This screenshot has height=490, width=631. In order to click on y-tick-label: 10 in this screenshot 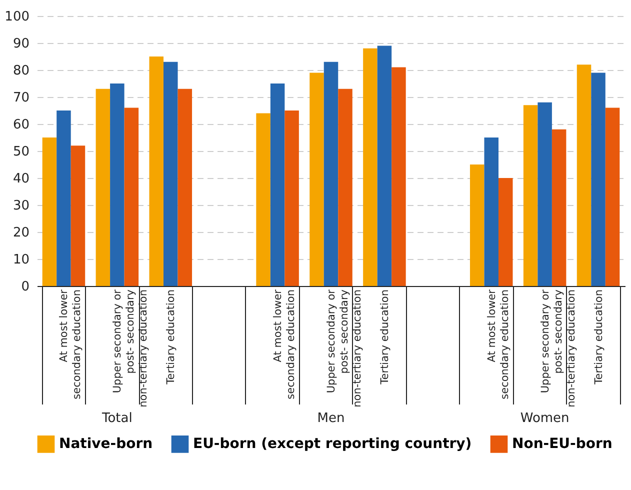, I will do `click(21, 260)`.